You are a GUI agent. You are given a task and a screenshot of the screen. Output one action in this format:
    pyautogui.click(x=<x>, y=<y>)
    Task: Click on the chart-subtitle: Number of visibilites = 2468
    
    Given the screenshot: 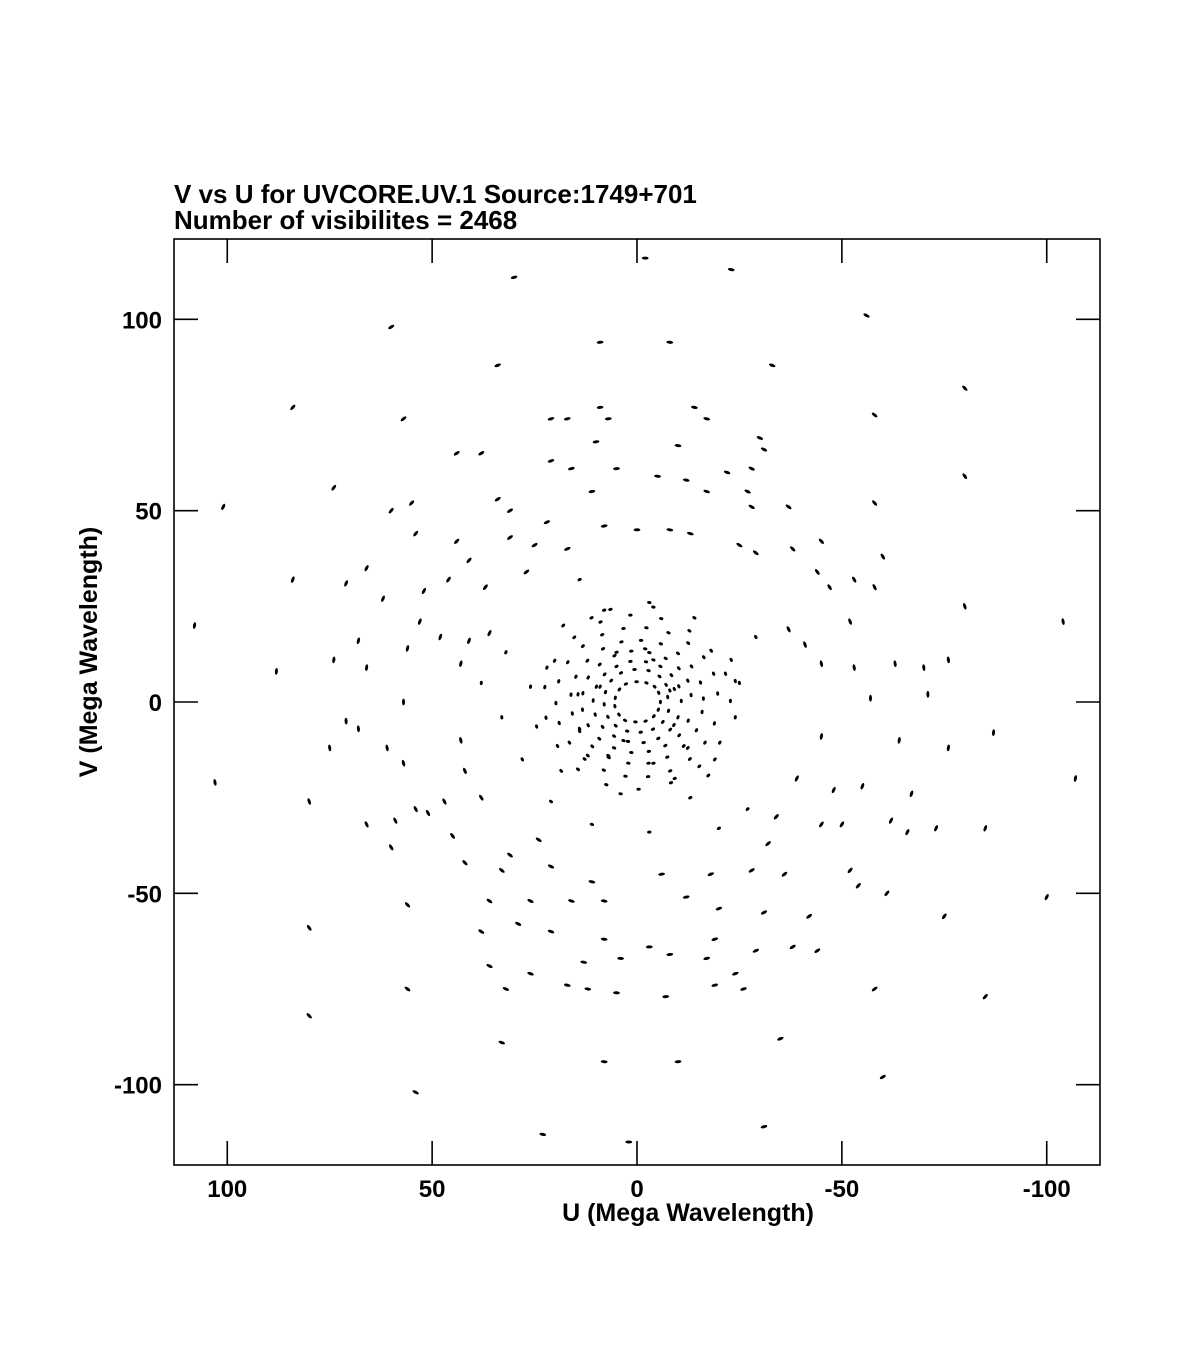 What is the action you would take?
    pyautogui.click(x=345, y=220)
    